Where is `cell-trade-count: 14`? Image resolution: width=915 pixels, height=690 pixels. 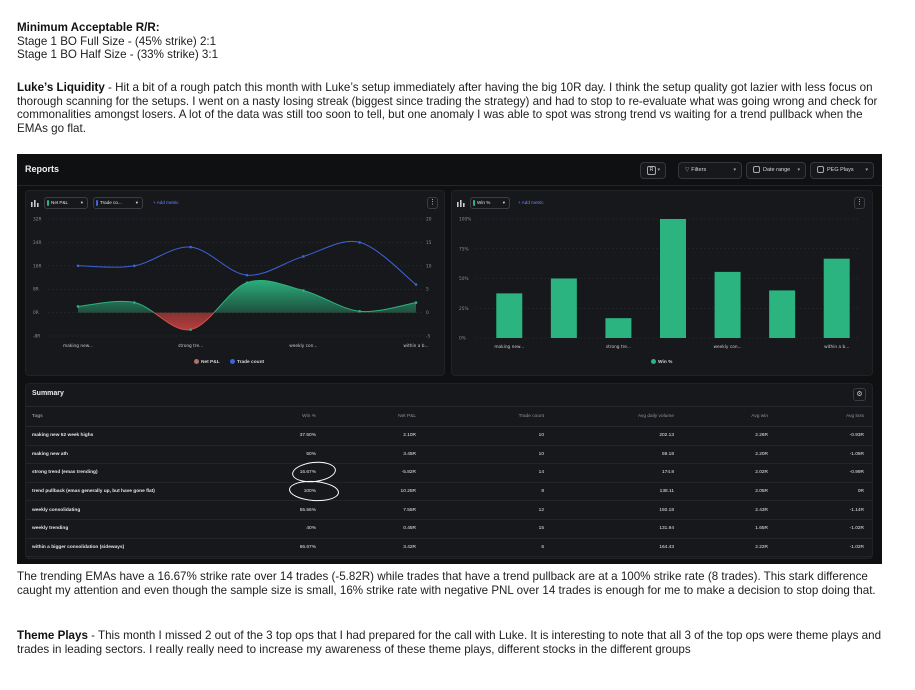 cell-trade-count: 14 is located at coordinates (488, 473).